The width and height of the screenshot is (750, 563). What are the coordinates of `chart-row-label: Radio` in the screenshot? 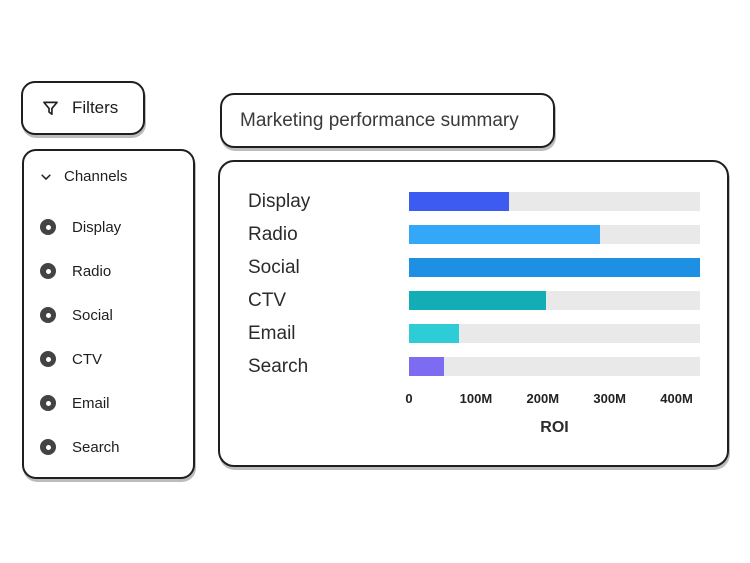 It's located at (273, 234).